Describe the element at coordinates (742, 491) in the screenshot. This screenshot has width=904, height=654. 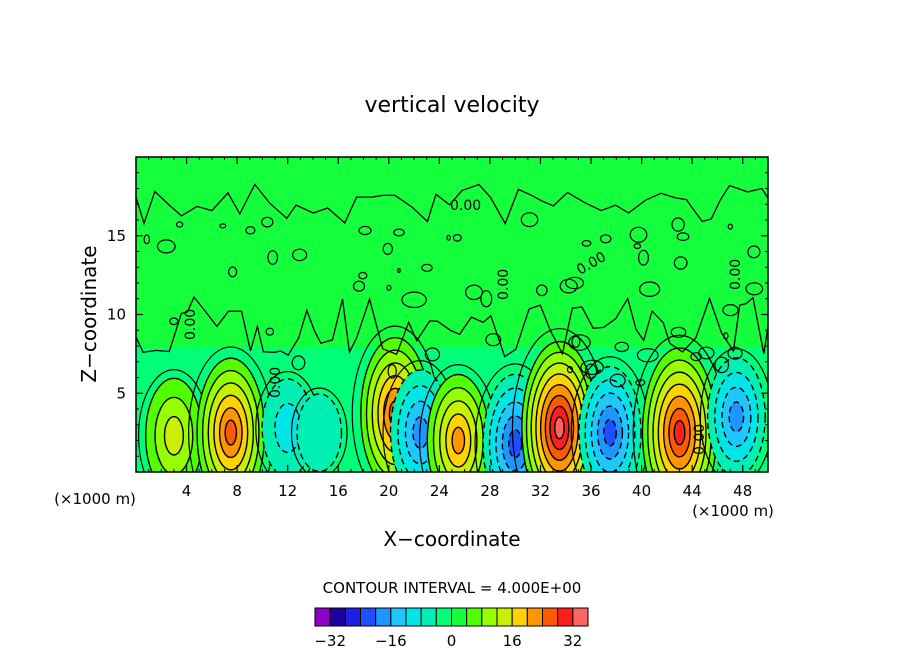
I see `x-tick-label: 48` at that location.